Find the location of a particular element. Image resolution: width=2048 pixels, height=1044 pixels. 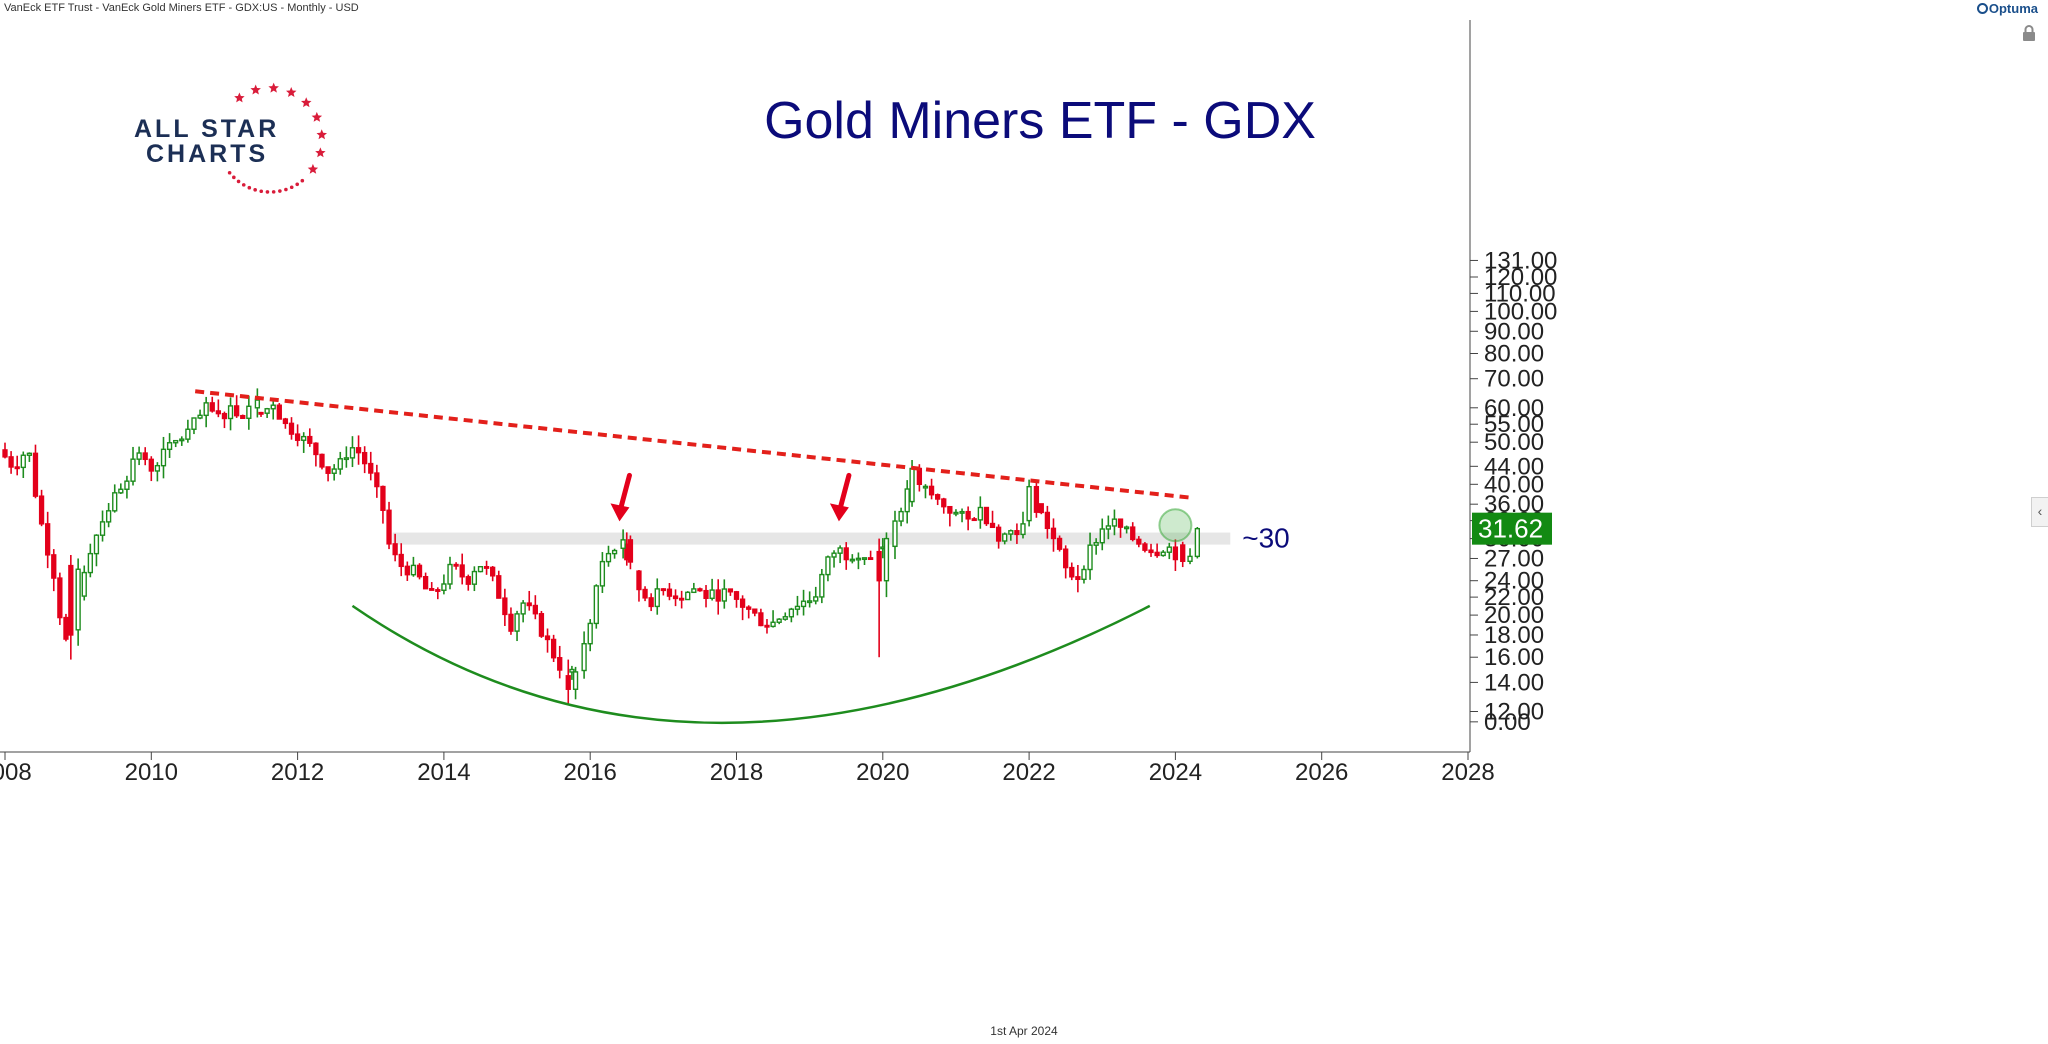

x-tick-label: 2008 is located at coordinates (16, 772).